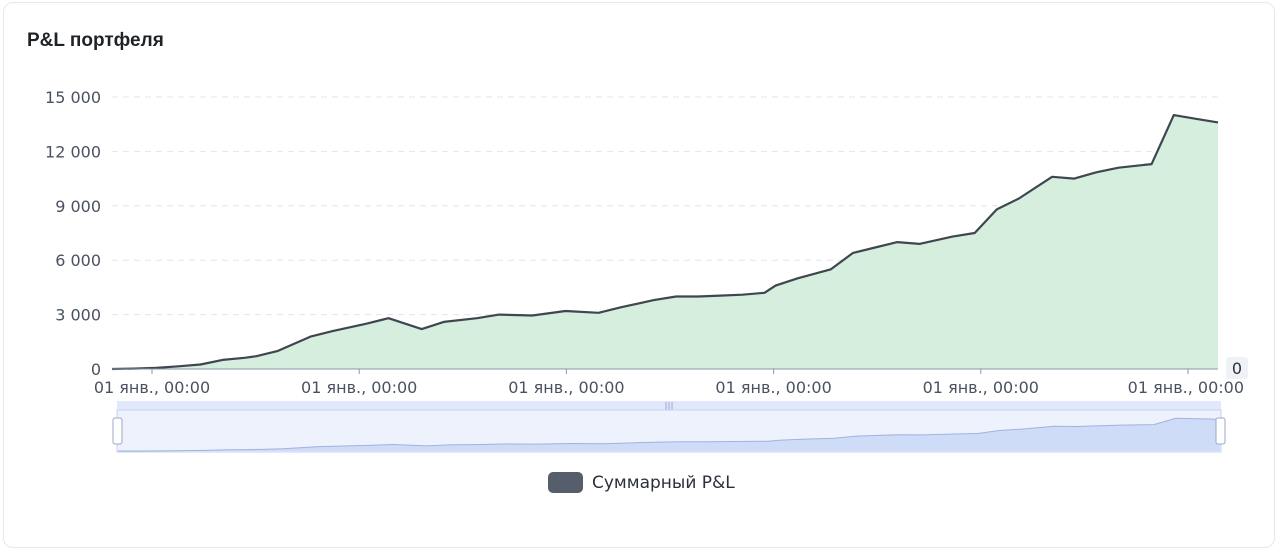  Describe the element at coordinates (73, 151) in the screenshot. I see `y-tick-label: 12 000` at that location.